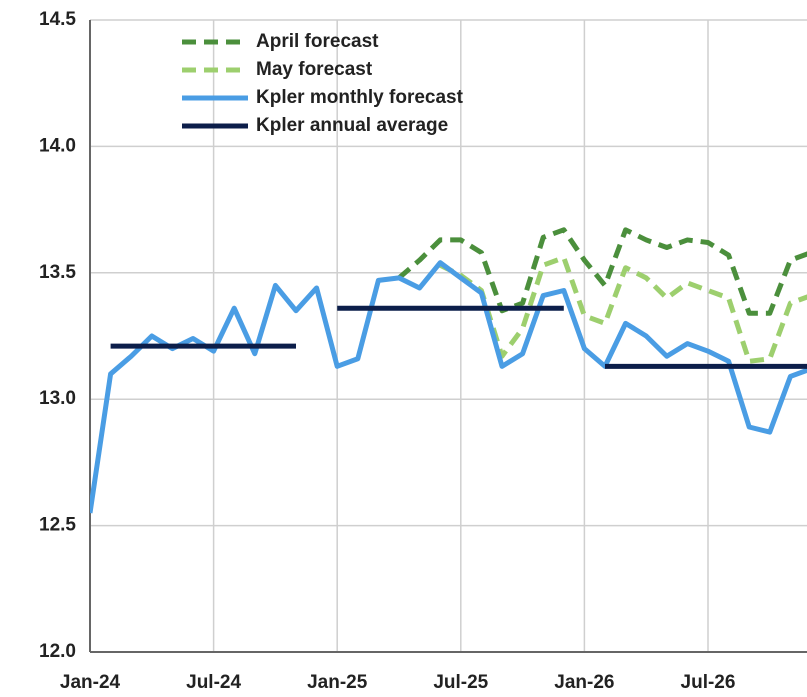 Image resolution: width=807 pixels, height=697 pixels. Describe the element at coordinates (57, 398) in the screenshot. I see `y-tick-label: 13.0` at that location.